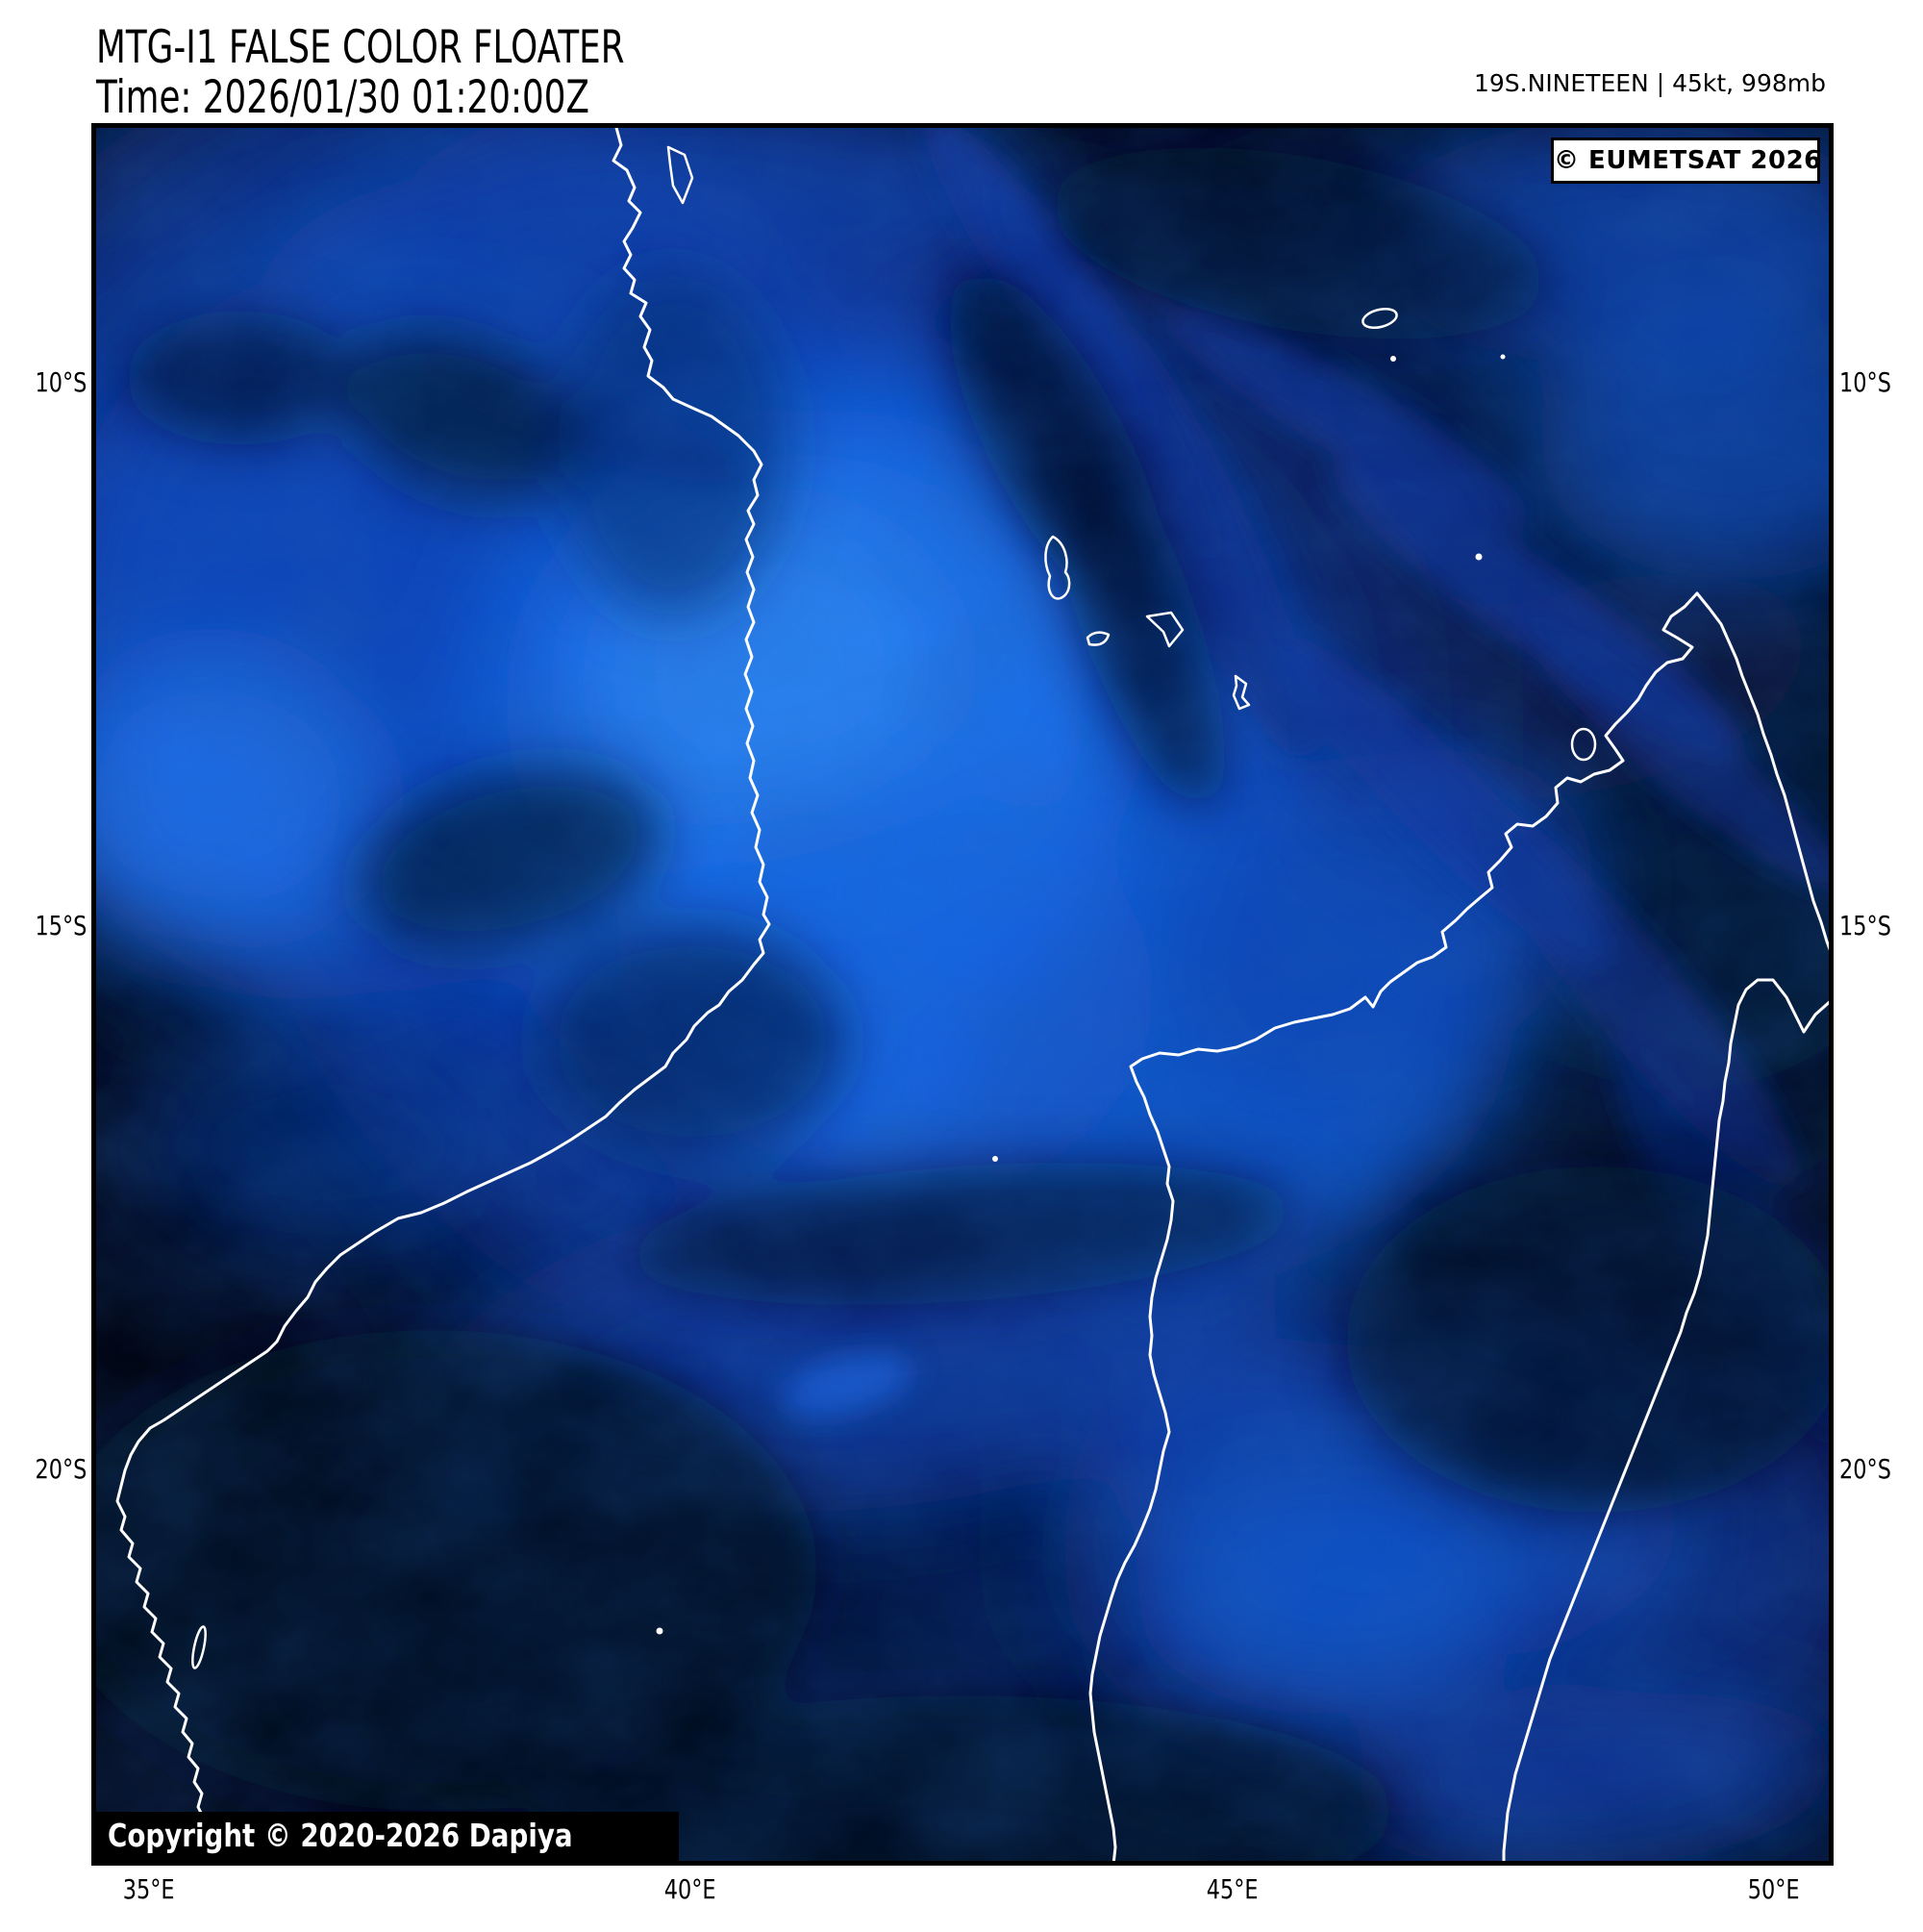 This screenshot has height=1932, width=1923. I want to click on lon-label-35e: 35°E, so click(149, 1889).